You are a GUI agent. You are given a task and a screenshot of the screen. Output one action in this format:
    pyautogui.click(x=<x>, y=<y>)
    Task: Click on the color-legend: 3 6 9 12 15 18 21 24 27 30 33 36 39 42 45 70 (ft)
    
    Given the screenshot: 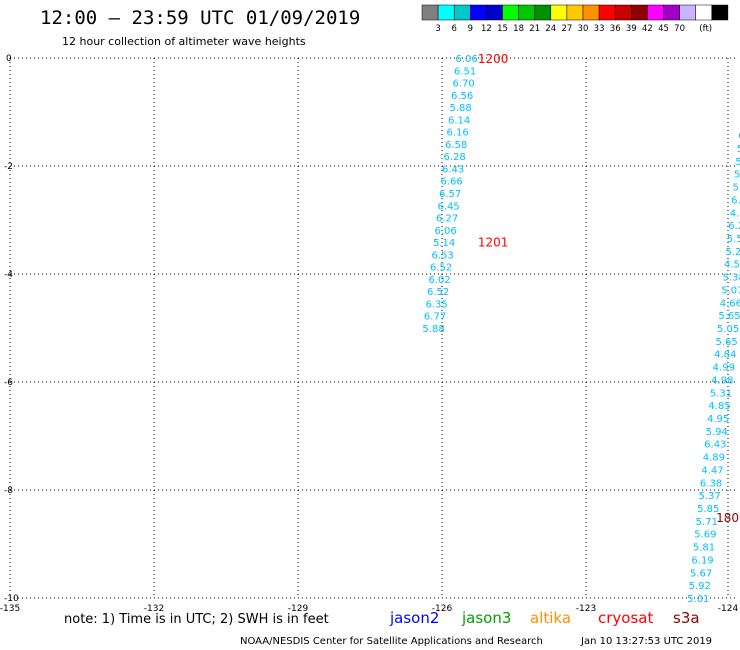 What is the action you would take?
    pyautogui.click(x=575, y=19)
    